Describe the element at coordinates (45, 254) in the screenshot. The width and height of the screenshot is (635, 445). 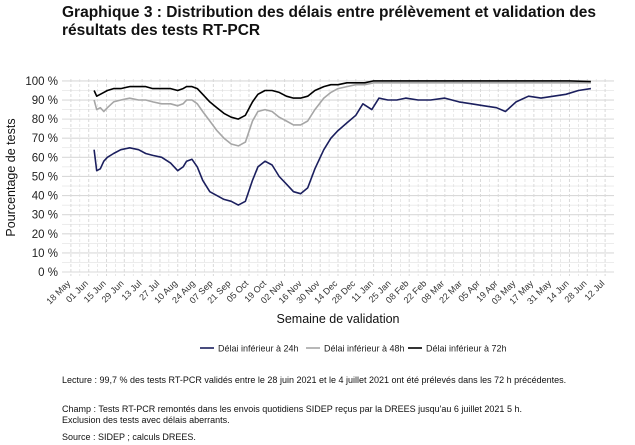
I see `y-tick-label: 10 %` at that location.